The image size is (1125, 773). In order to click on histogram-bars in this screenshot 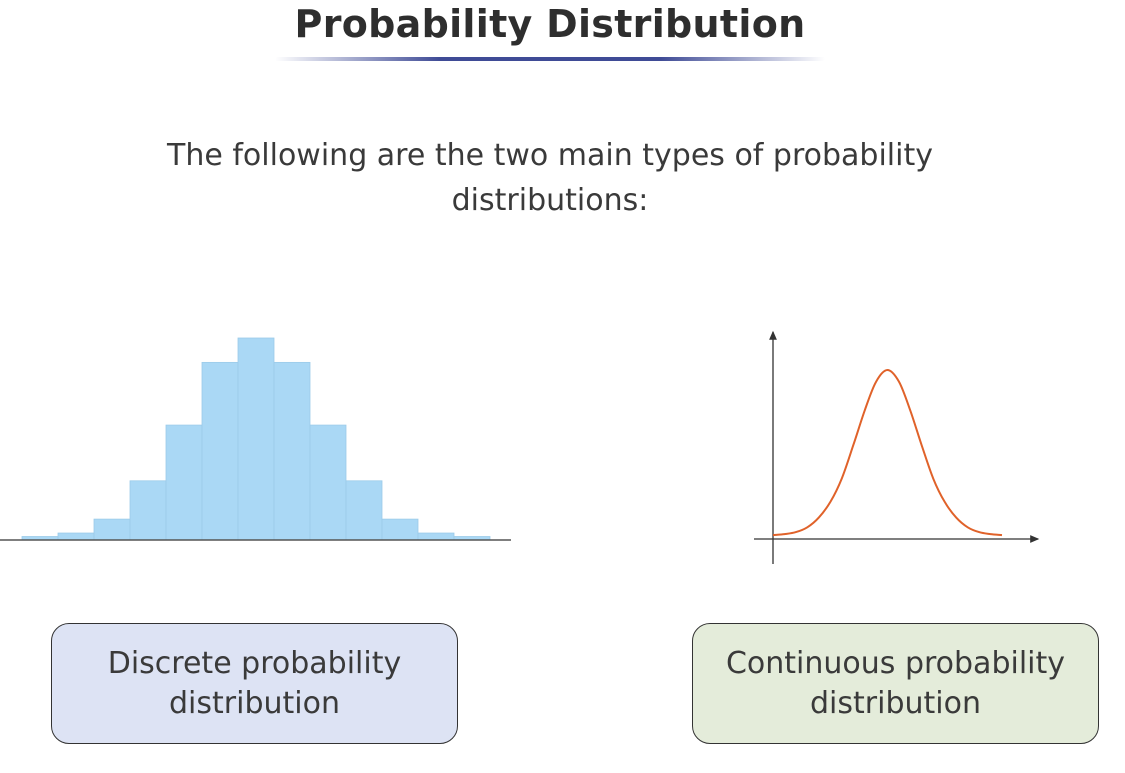, I will do `click(256, 439)`.